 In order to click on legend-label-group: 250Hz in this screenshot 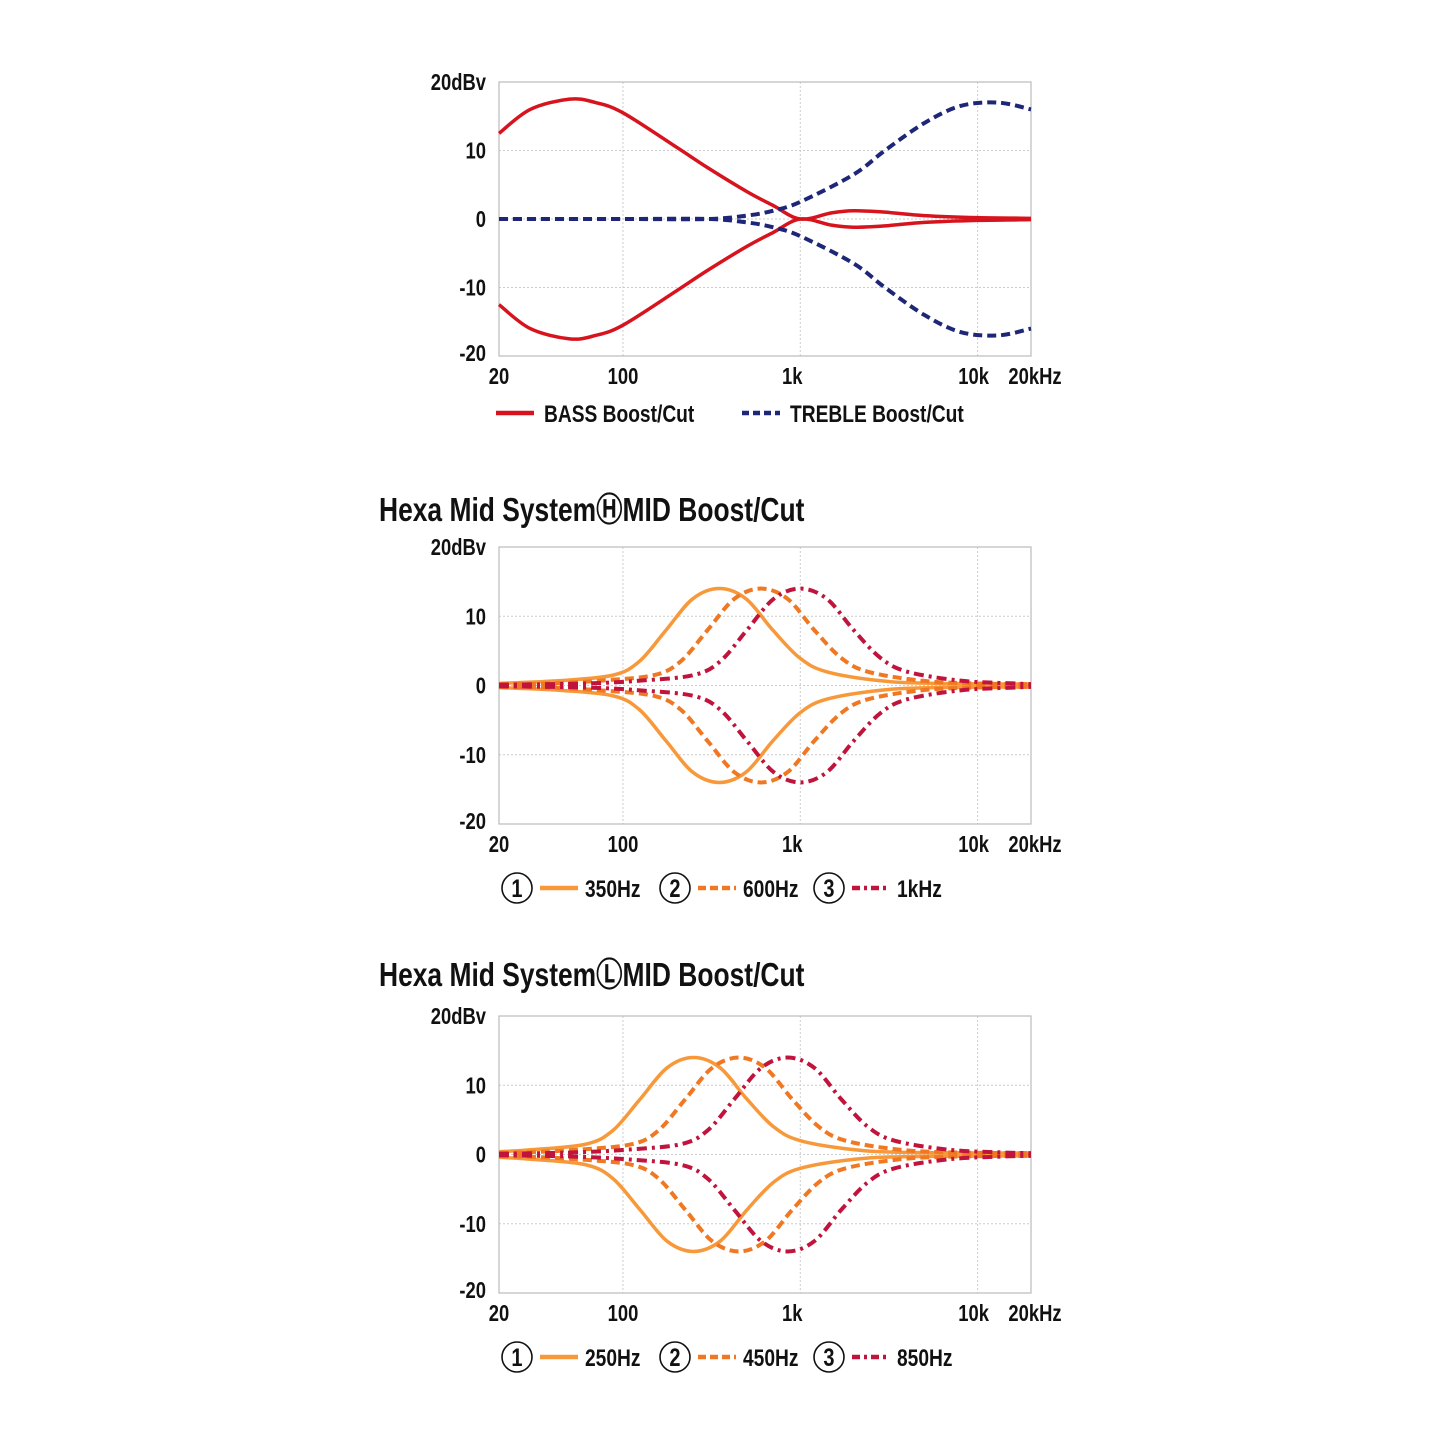, I will do `click(613, 1358)`.